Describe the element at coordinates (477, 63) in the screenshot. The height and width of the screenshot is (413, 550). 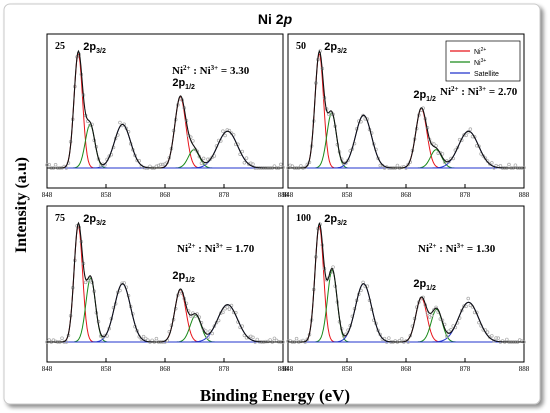
I see `legend-ni3-text: Ni` at that location.